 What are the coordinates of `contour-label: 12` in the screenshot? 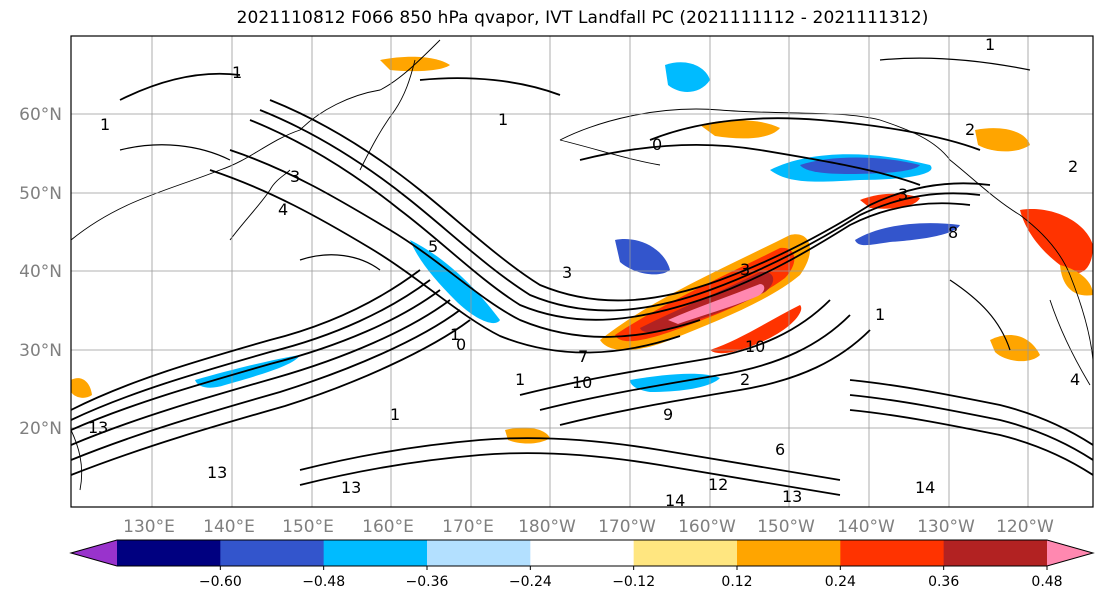 It's located at (718, 484).